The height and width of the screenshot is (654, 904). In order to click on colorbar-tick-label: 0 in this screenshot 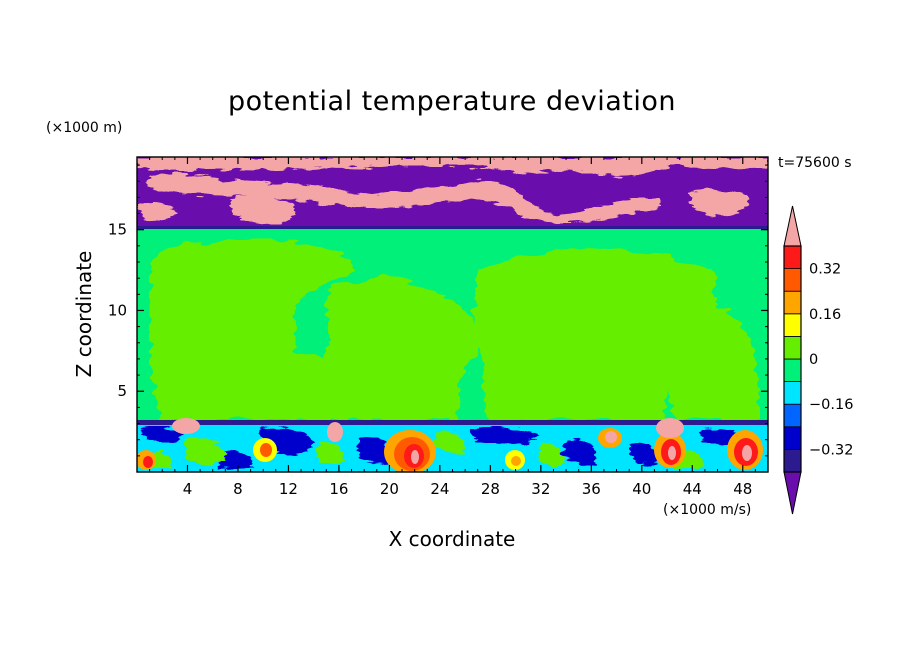, I will do `click(813, 360)`.